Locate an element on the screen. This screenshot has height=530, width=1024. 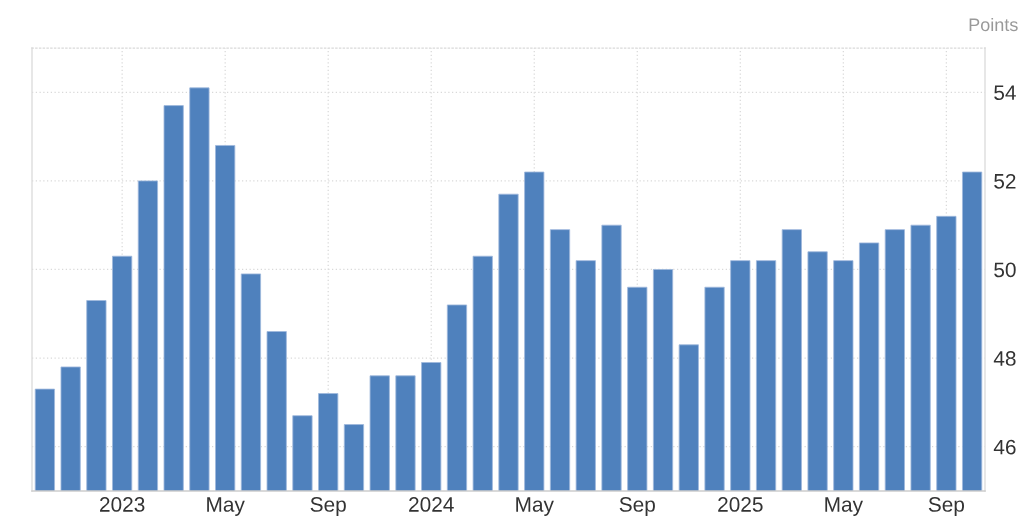
y-tick-label: 48 is located at coordinates (1004, 358).